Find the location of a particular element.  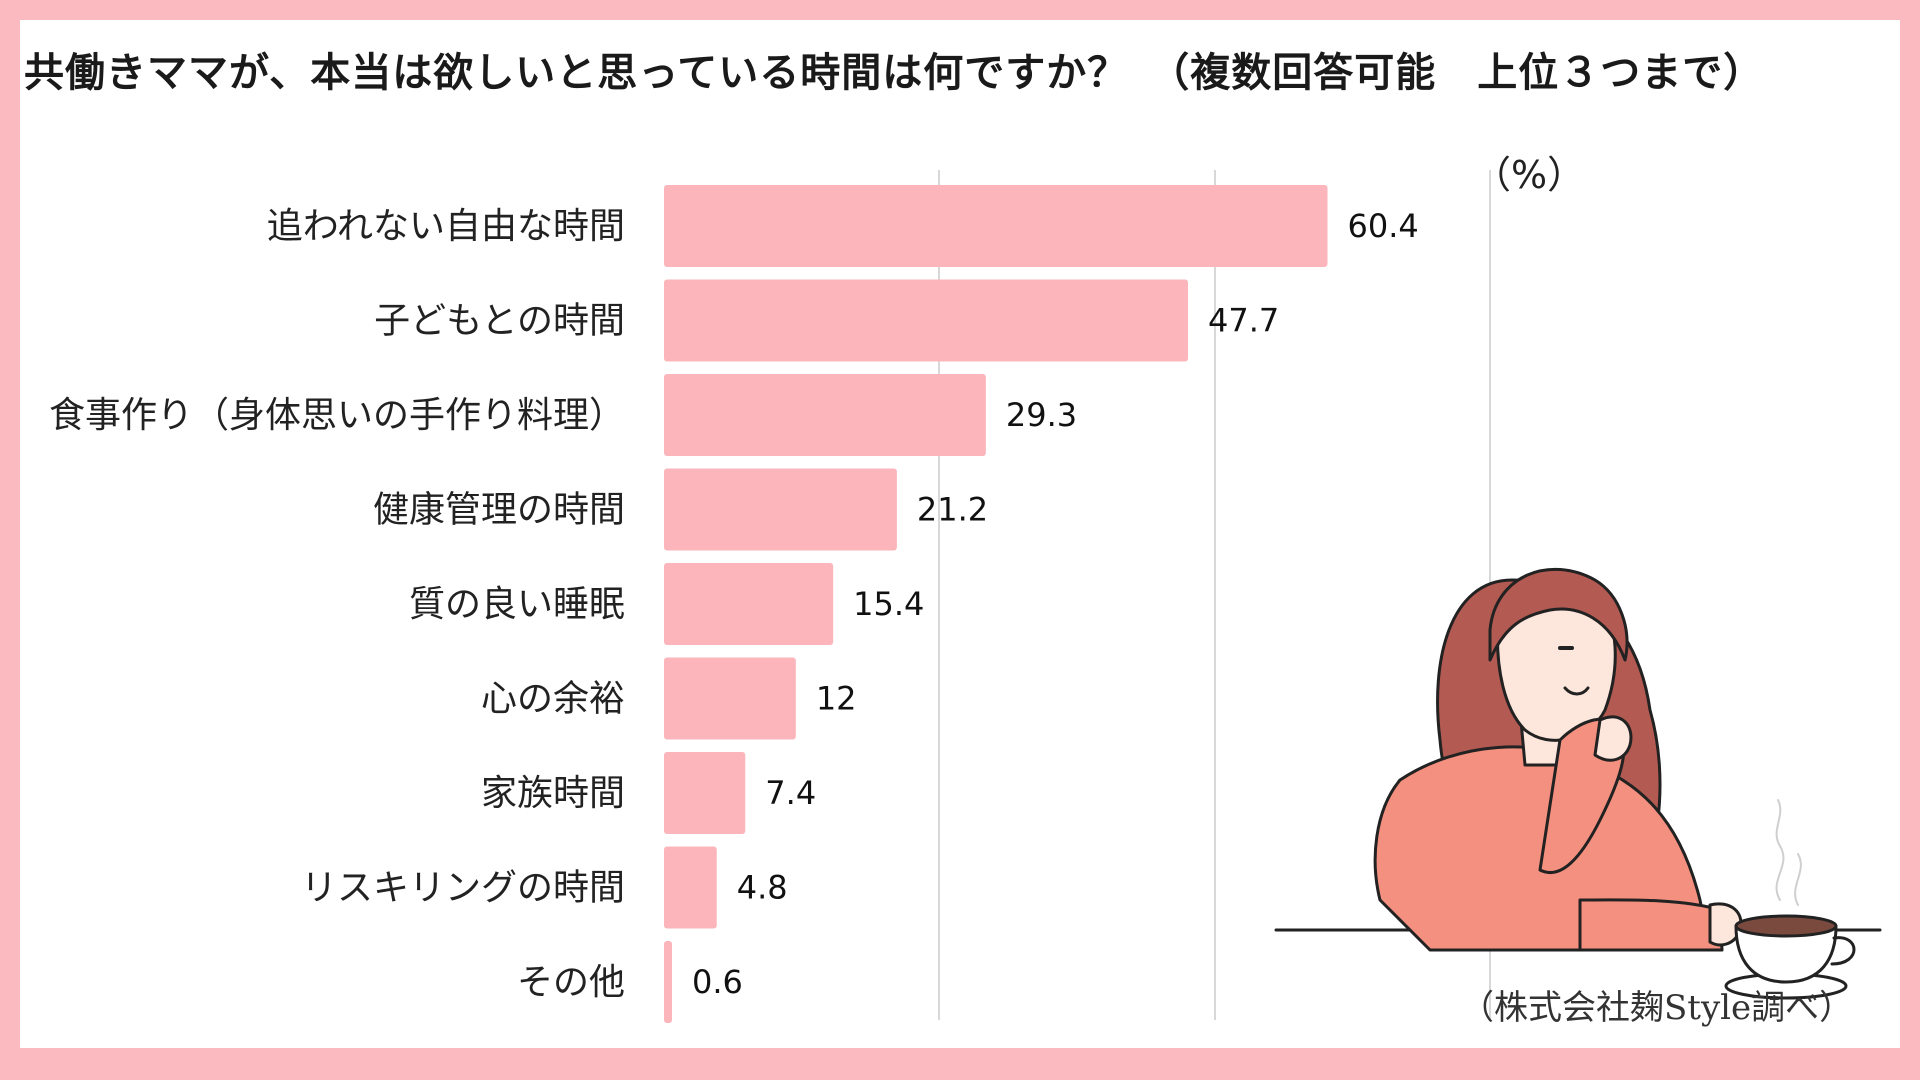

category-label: 健康管理の時間 is located at coordinates (499, 510).